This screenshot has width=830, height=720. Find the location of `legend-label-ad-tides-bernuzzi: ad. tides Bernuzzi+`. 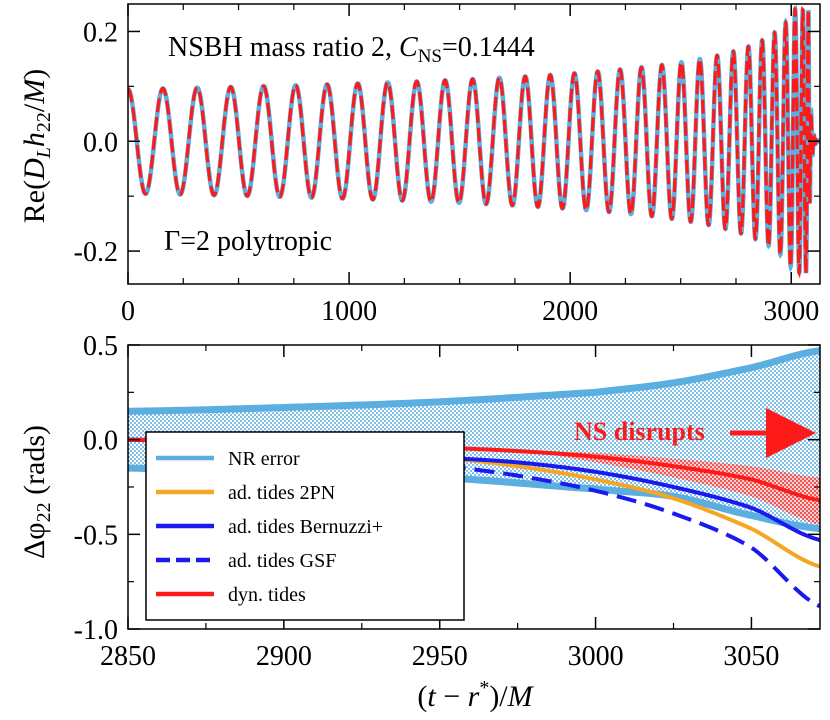

legend-label-ad-tides-bernuzzi: ad. tides Bernuzzi+ is located at coordinates (305, 527).